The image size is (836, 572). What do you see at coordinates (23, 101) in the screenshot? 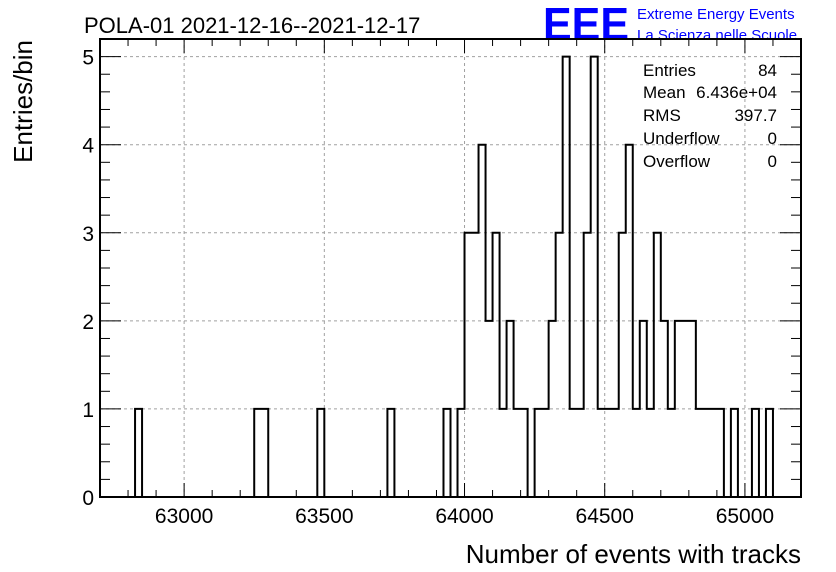
I see `y-axis-title: Entries/bin` at bounding box center [23, 101].